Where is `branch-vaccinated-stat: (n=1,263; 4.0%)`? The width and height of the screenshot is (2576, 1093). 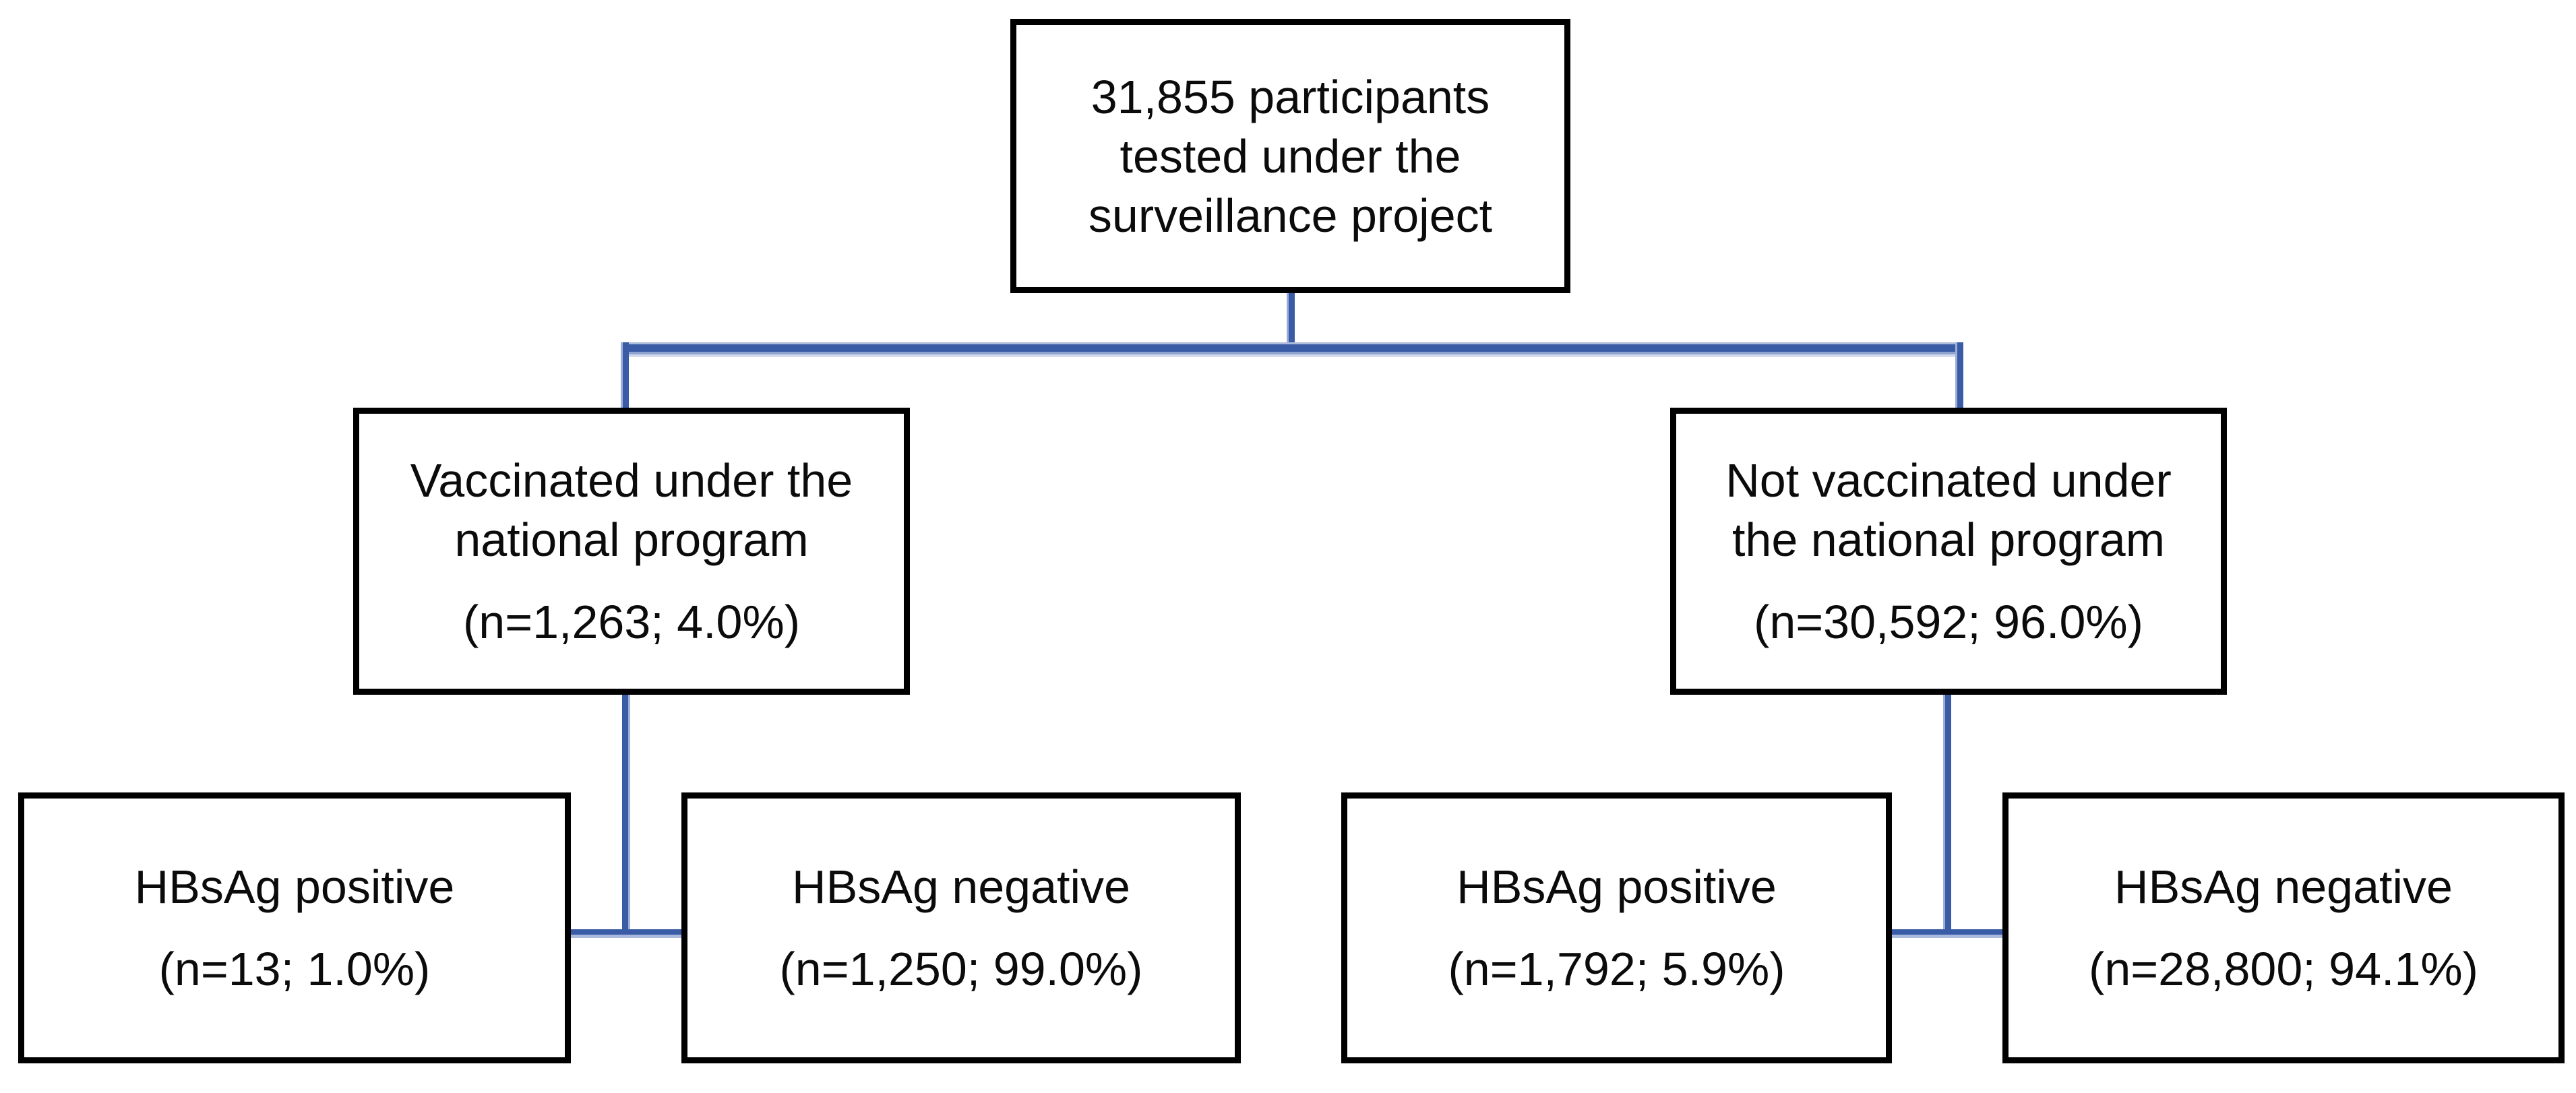 branch-vaccinated-stat: (n=1,263; 4.0%) is located at coordinates (632, 622).